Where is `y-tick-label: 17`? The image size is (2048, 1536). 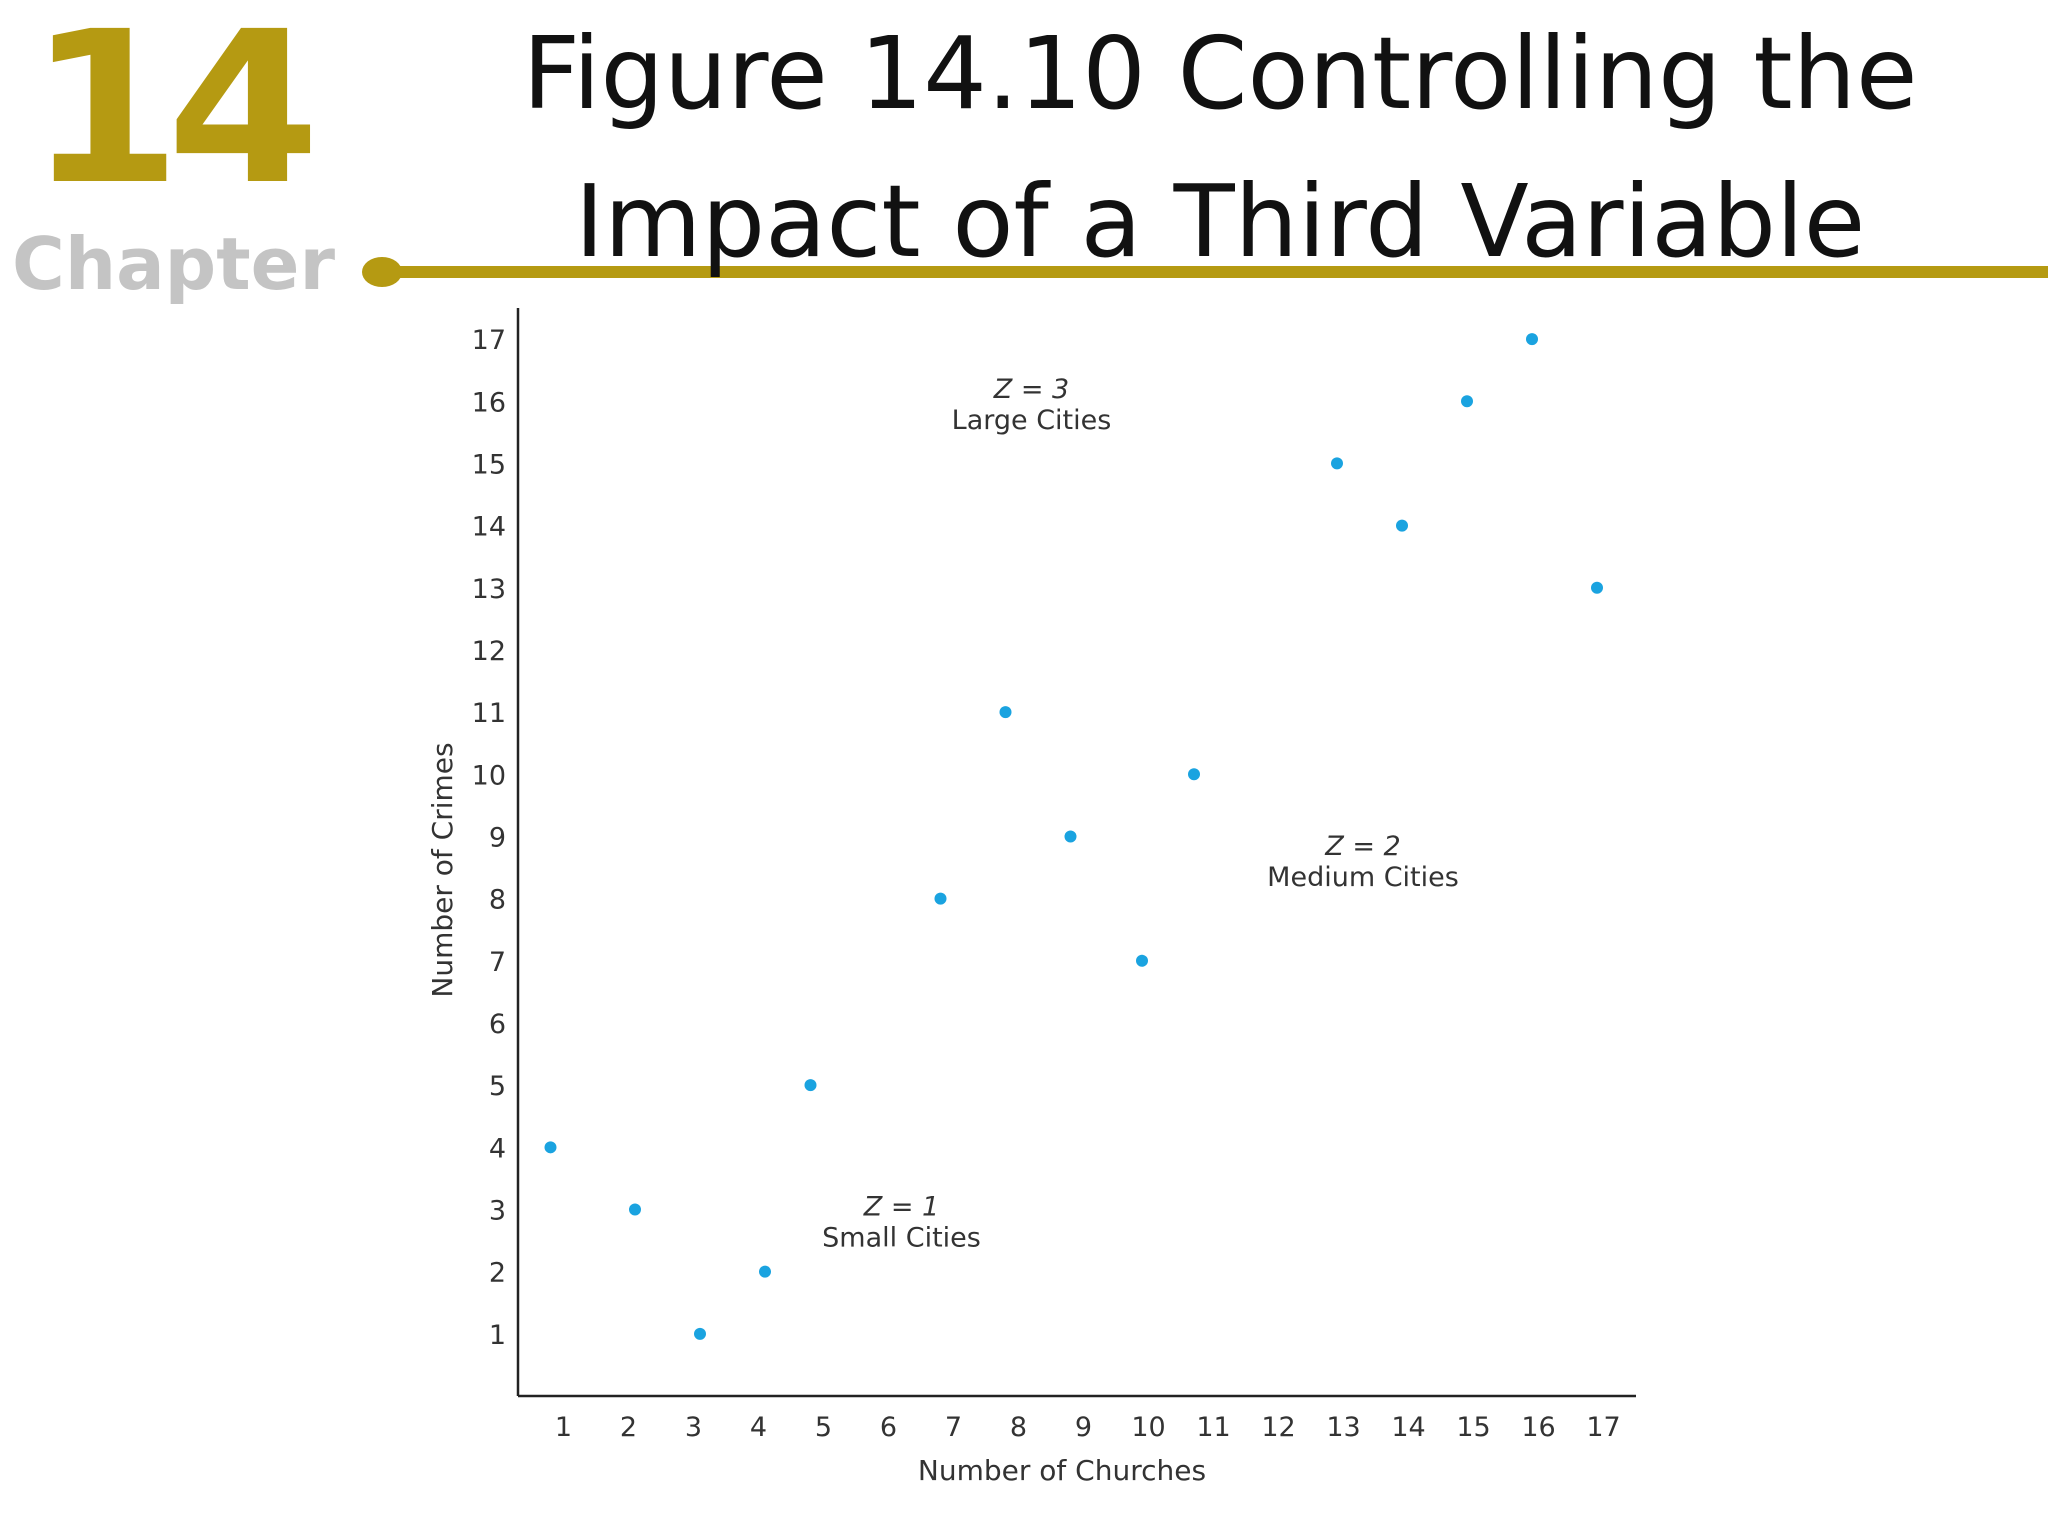 y-tick-label: 17 is located at coordinates (489, 340).